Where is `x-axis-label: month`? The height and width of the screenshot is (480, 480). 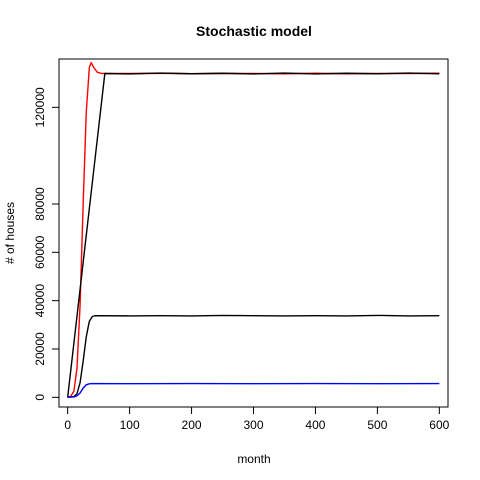 x-axis-label: month is located at coordinates (253, 459).